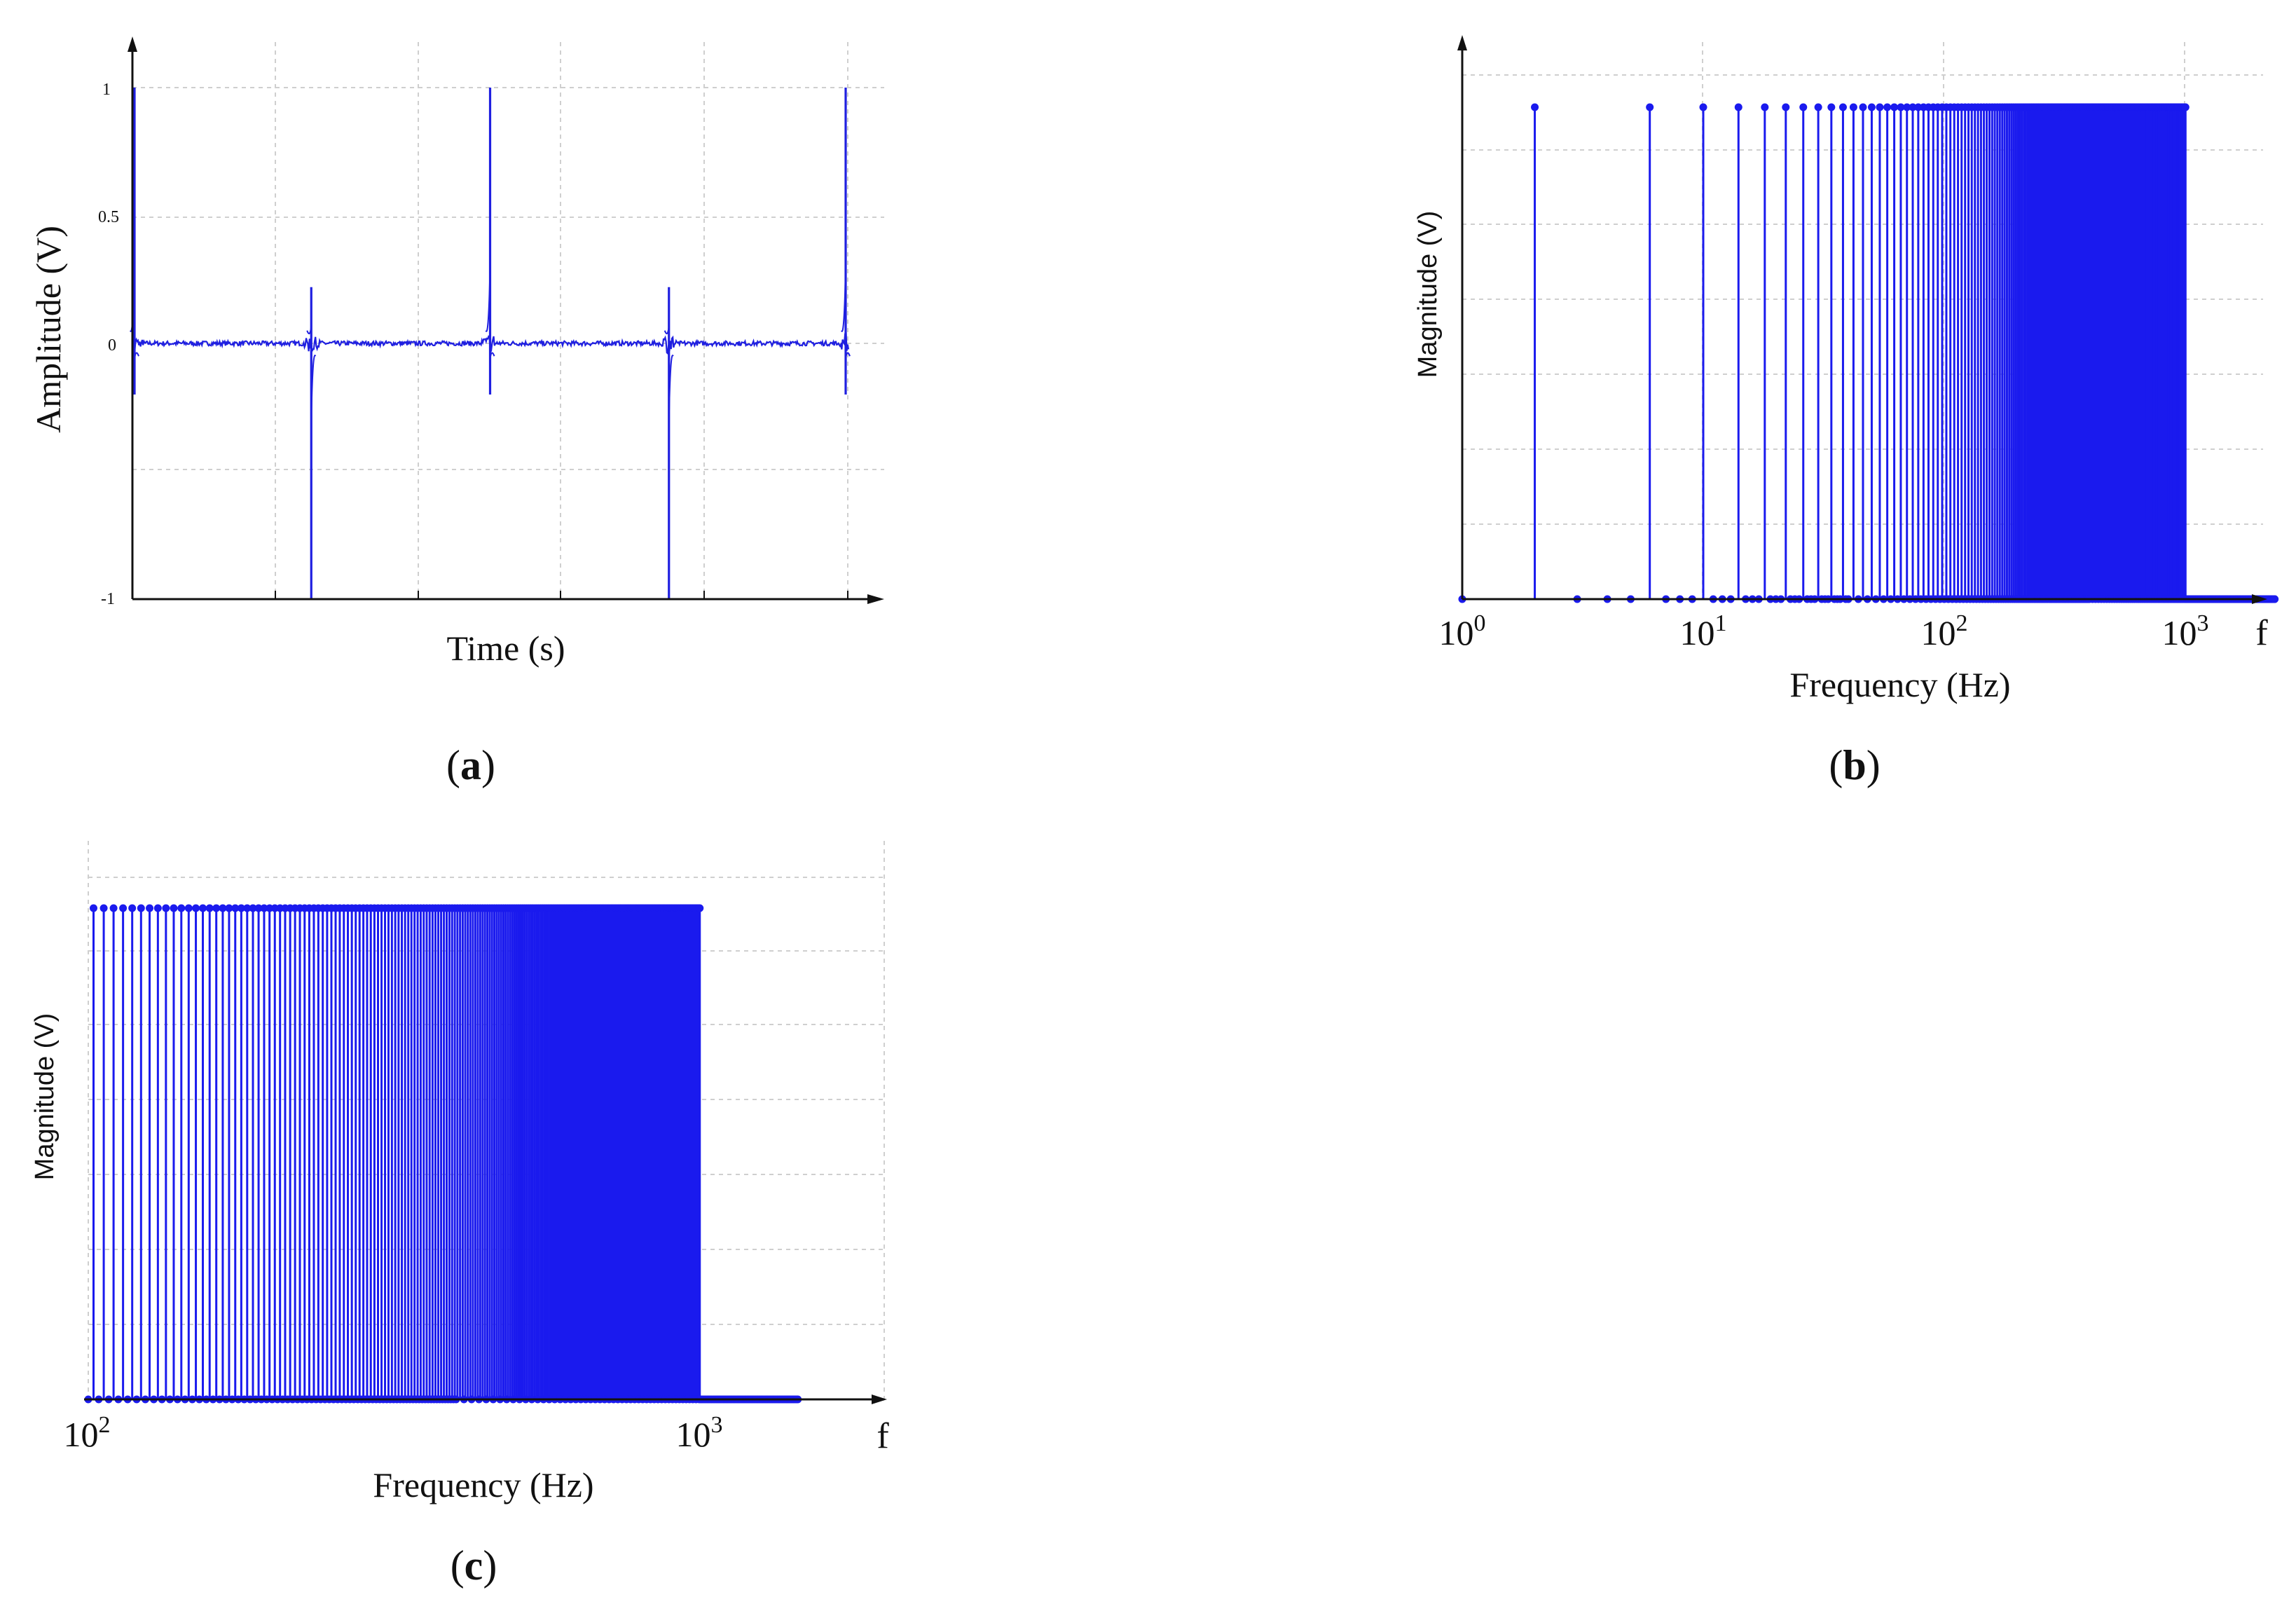 Image resolution: width=2296 pixels, height=1611 pixels. I want to click on panel-a-grid, so click(508, 320).